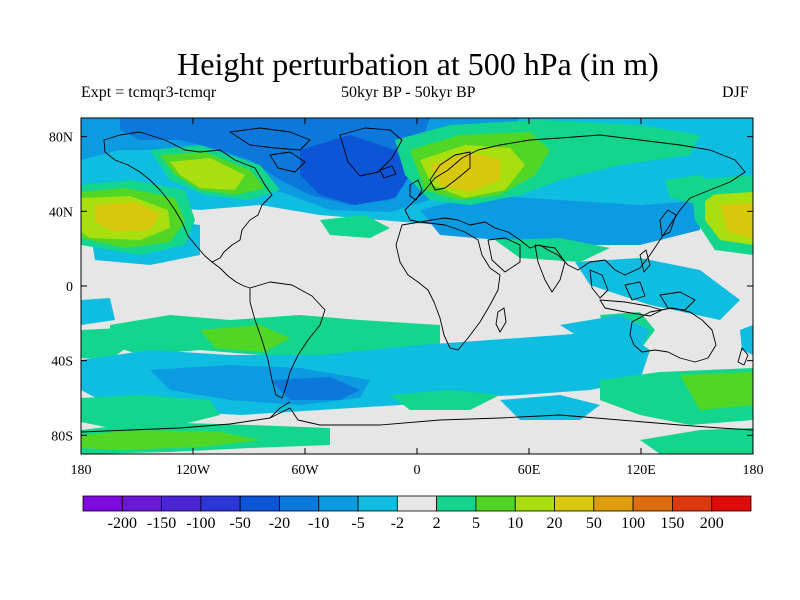  Describe the element at coordinates (193, 470) in the screenshot. I see `lon-tick-label: 120W` at that location.